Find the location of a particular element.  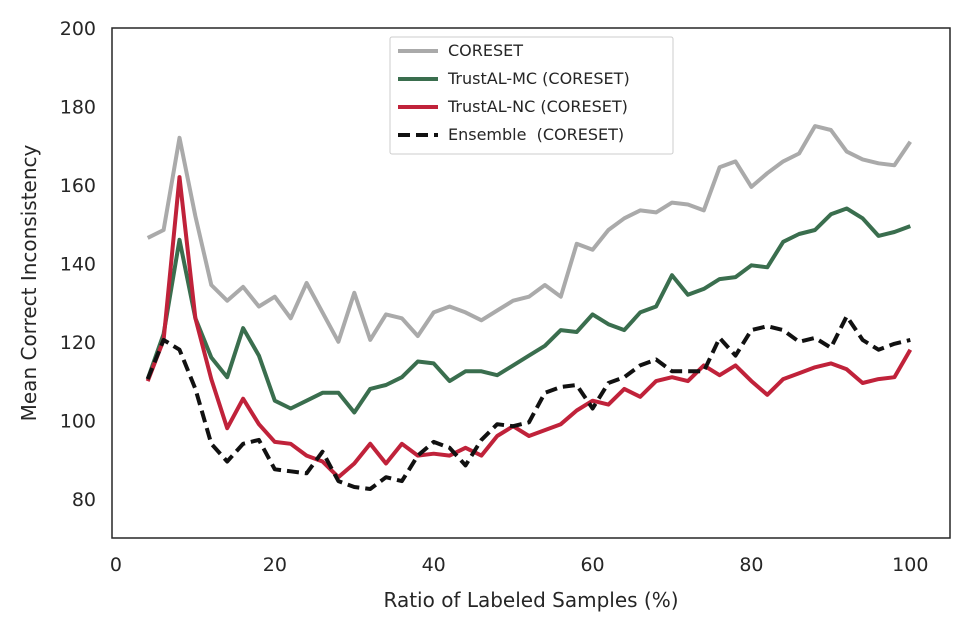

y-tick-label: 80 is located at coordinates (84, 500).